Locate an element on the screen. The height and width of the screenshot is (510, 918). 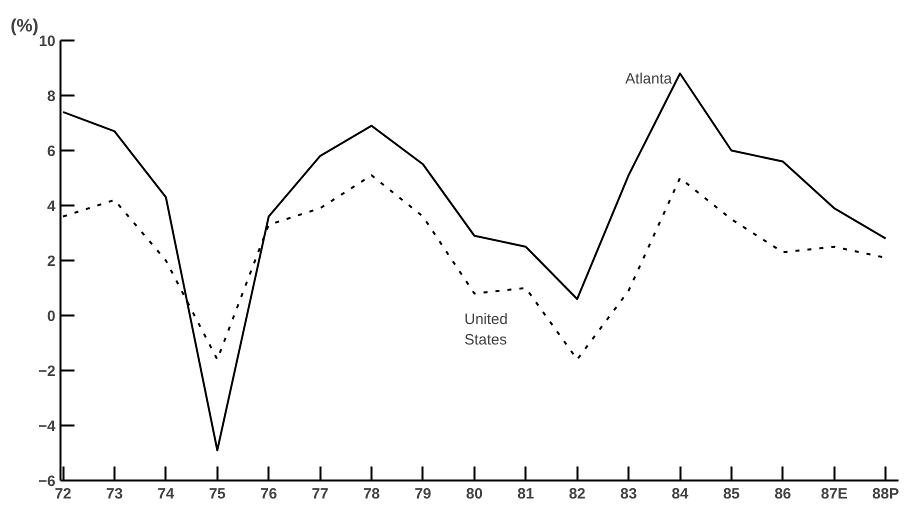
x-tick-label: 80 is located at coordinates (474, 494).